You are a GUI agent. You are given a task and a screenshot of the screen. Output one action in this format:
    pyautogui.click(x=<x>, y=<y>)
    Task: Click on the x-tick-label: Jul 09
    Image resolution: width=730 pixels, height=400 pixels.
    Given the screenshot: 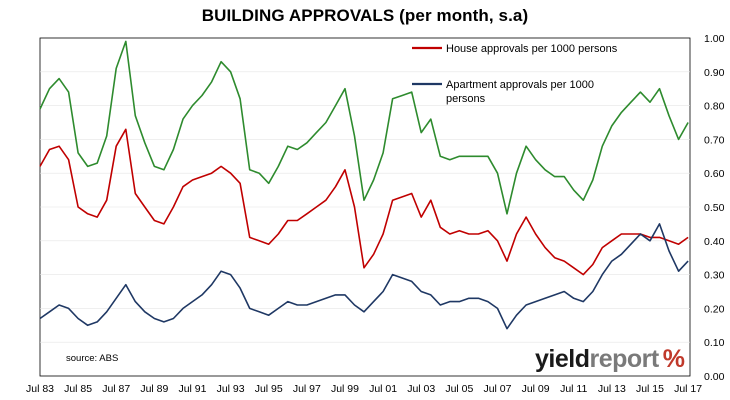 What is the action you would take?
    pyautogui.click(x=536, y=389)
    